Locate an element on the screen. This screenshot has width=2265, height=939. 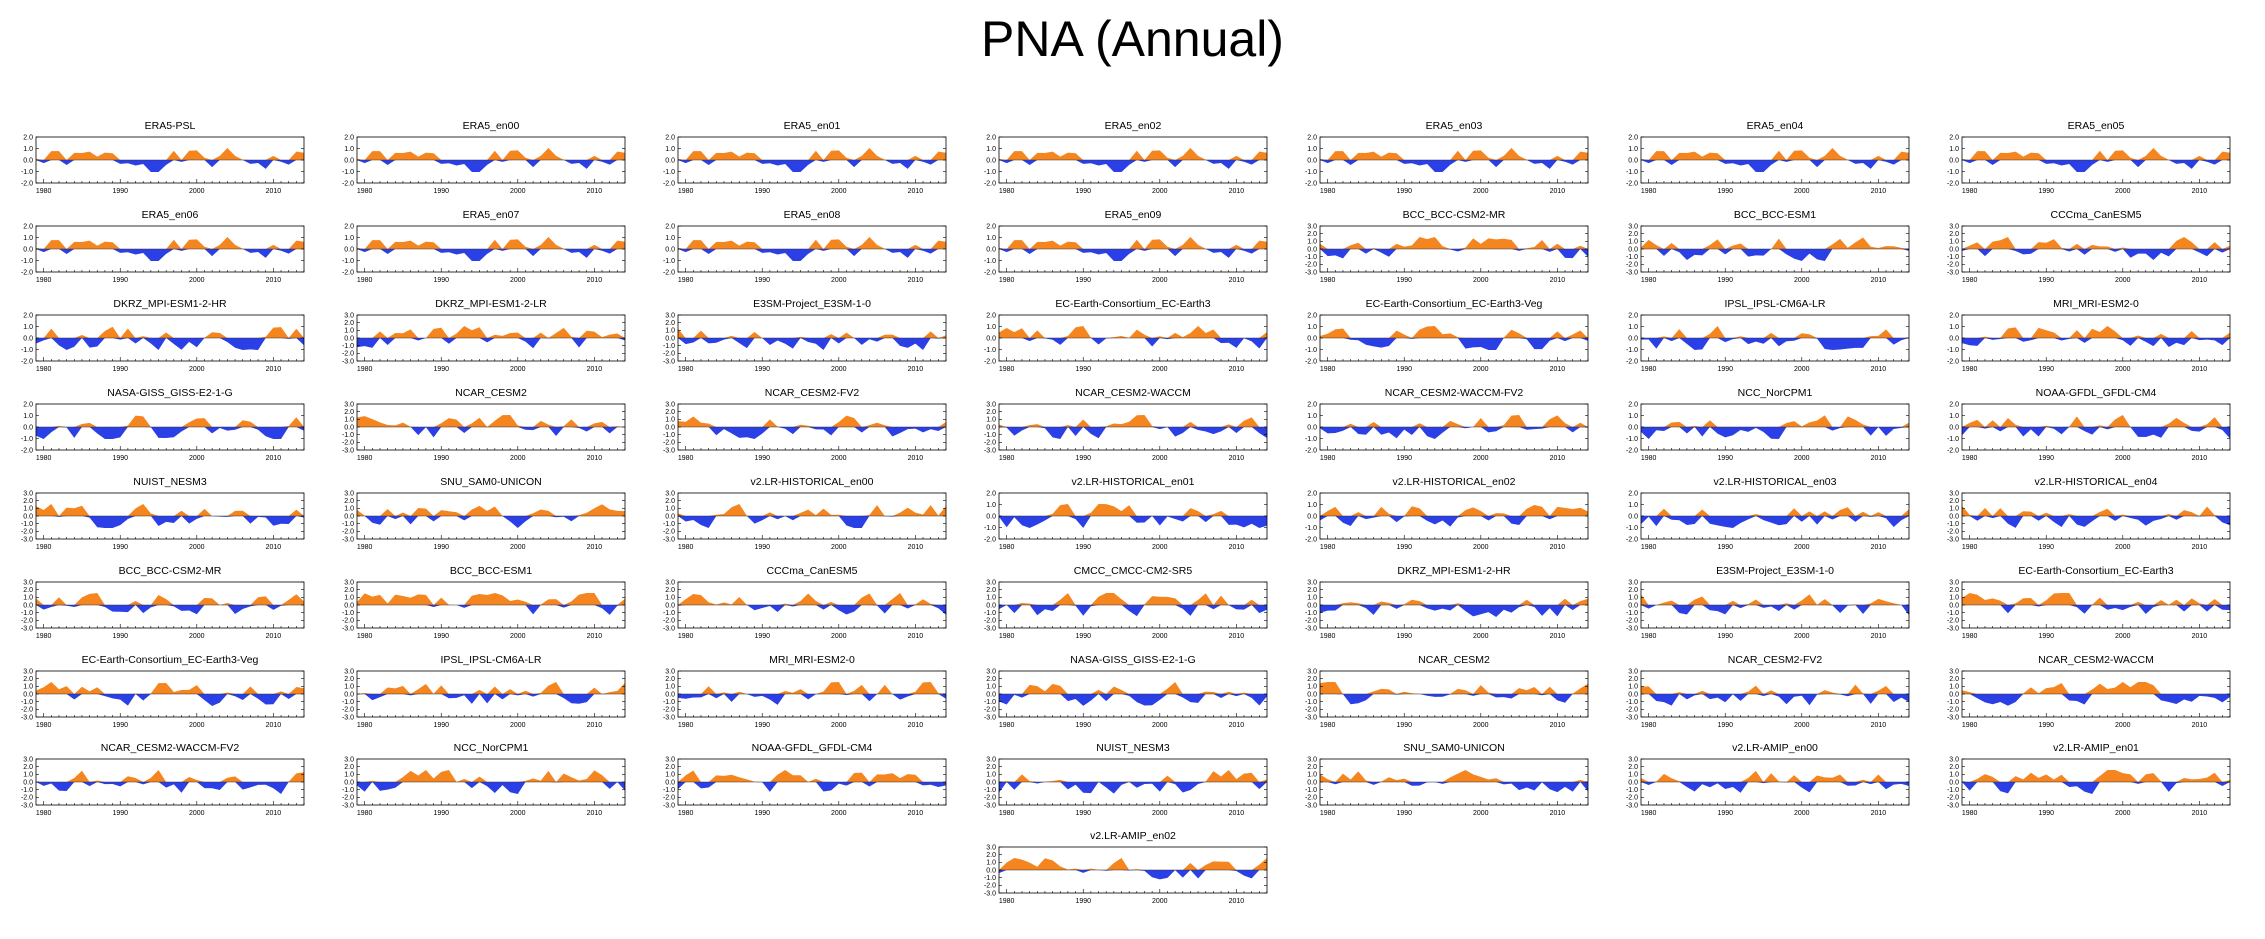
panel-title: NCAR_CESM2 is located at coordinates (491, 393).